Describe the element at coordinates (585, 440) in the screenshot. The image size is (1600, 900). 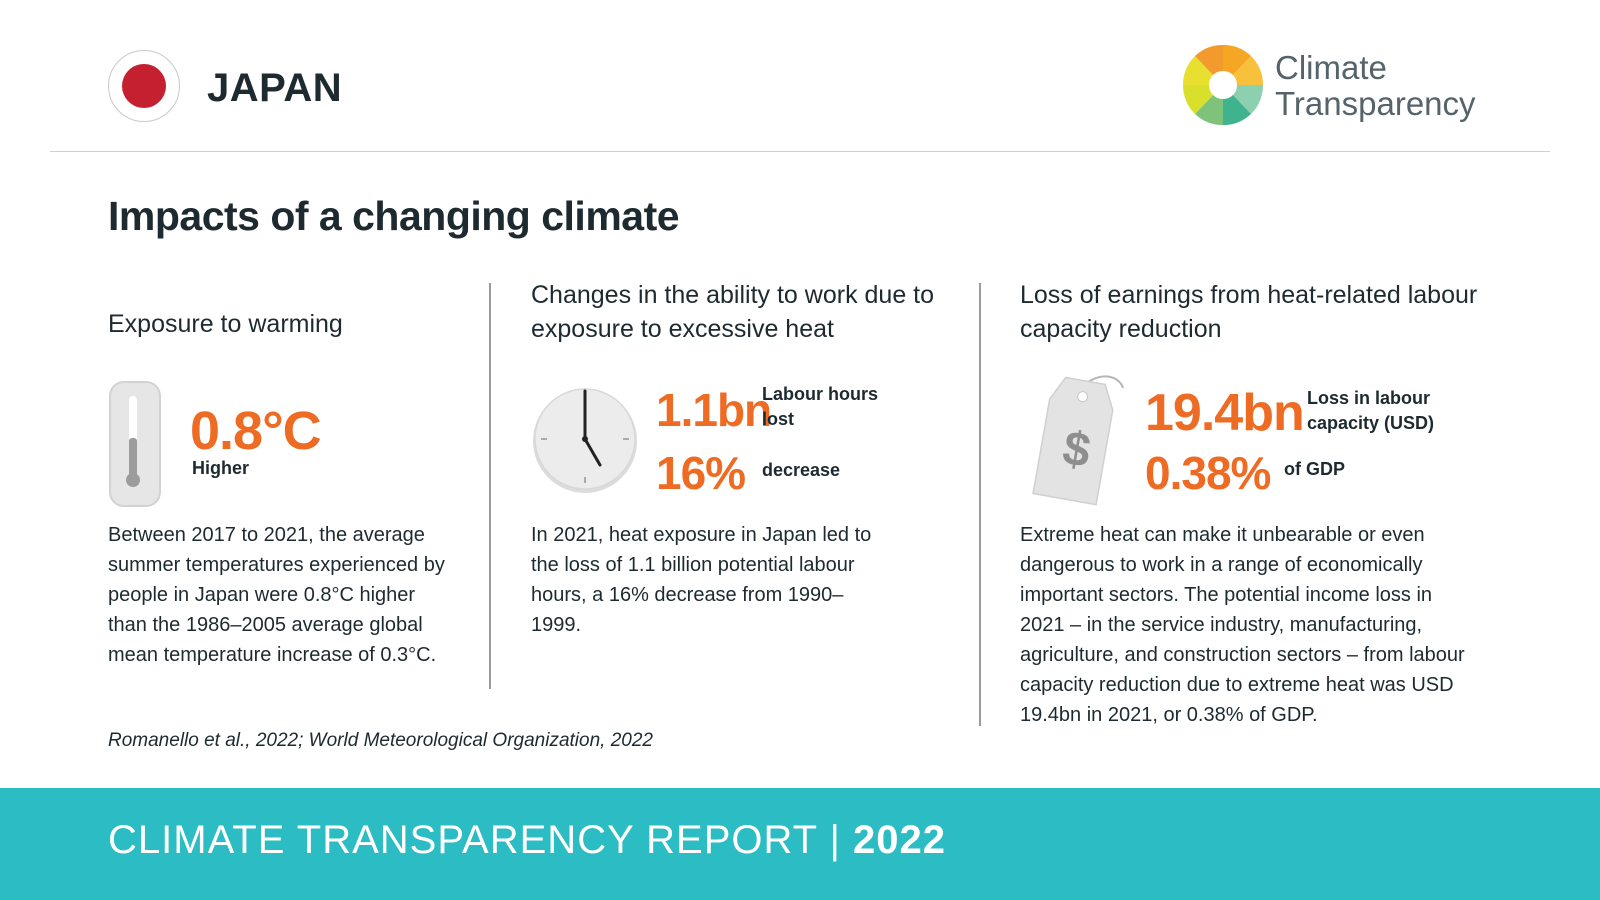
I see `clock-icon` at that location.